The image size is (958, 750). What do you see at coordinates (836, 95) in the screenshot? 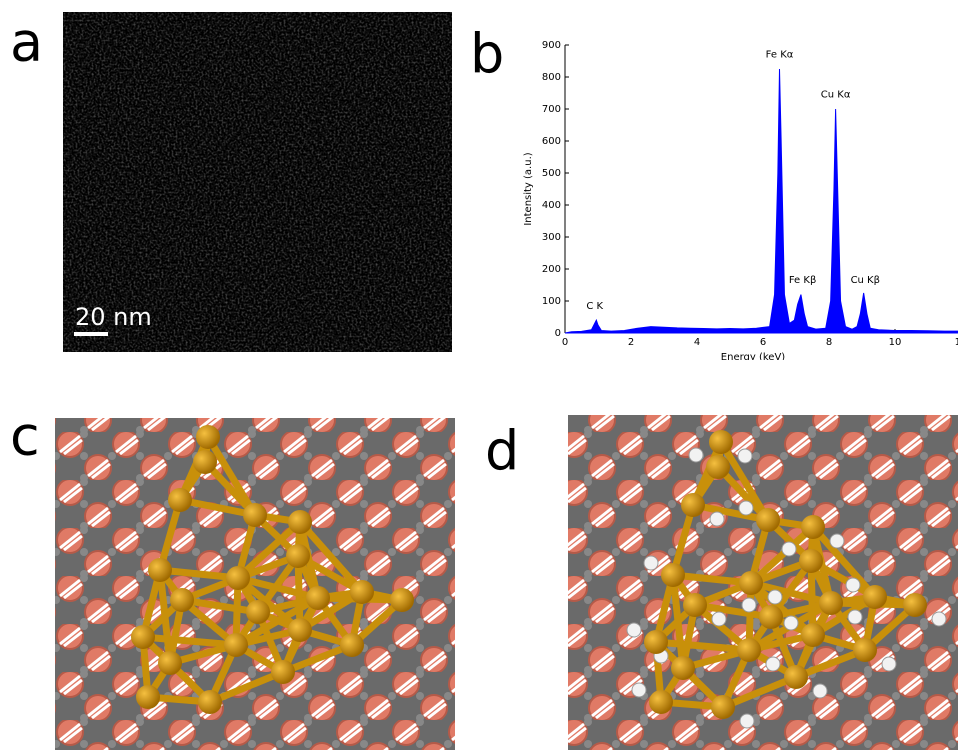
I see `peak-label: Cu Kα` at bounding box center [836, 95].